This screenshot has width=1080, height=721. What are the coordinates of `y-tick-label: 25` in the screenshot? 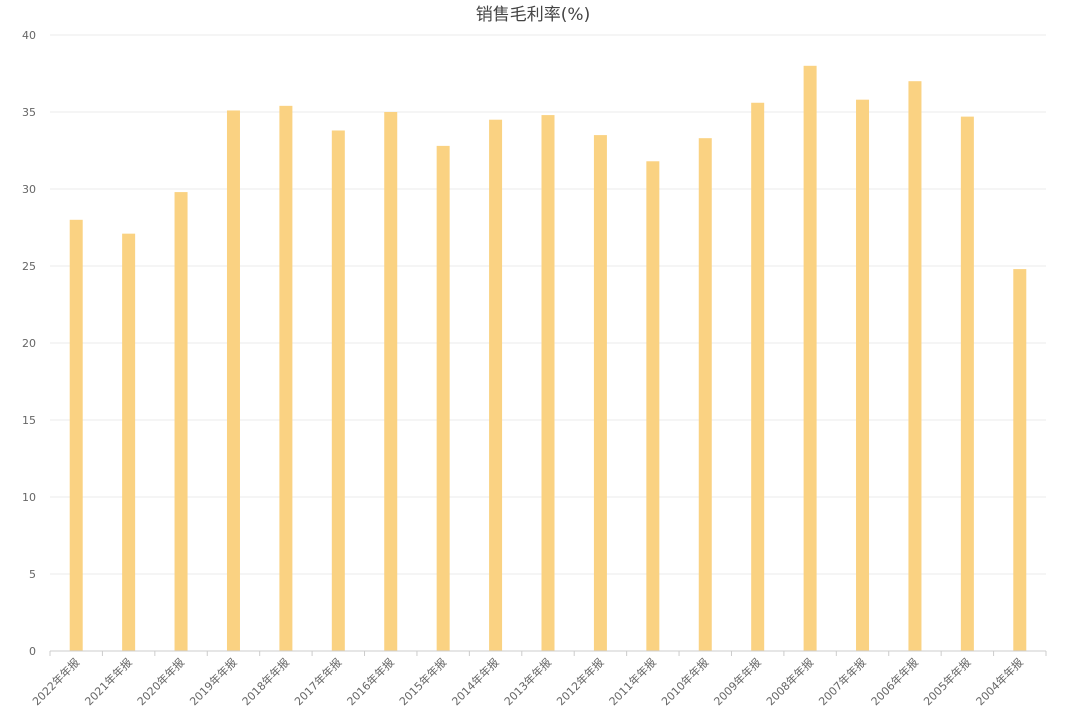 It's located at (29, 266).